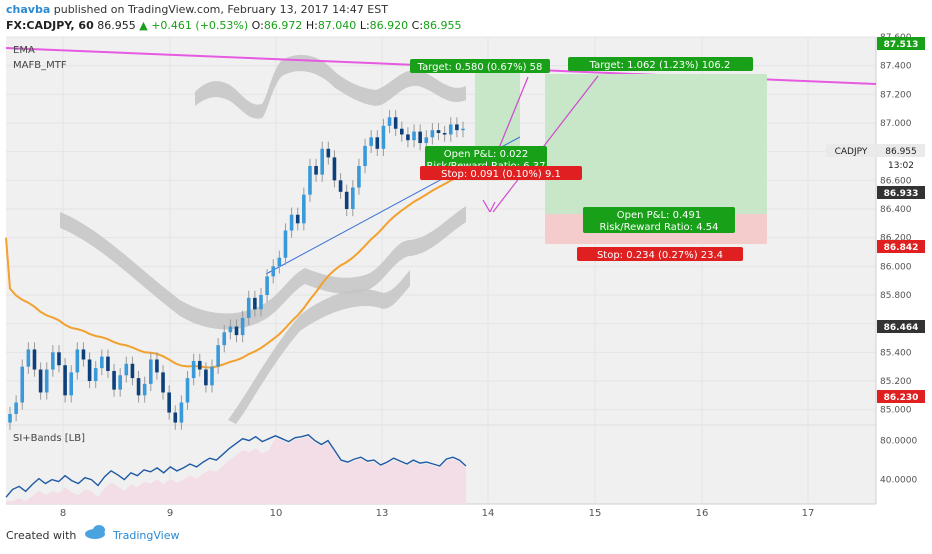 The image size is (932, 554). Describe the element at coordinates (901, 246) in the screenshot. I see `price-label-stop` at that location.